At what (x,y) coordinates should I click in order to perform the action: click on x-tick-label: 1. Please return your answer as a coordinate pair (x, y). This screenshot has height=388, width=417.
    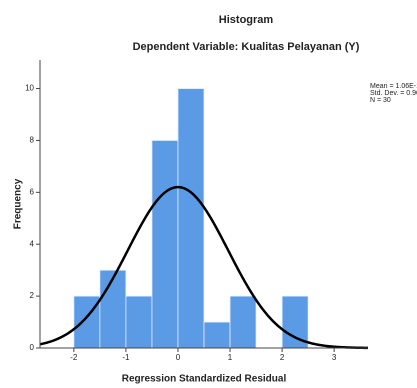
    Looking at the image, I should click on (230, 357).